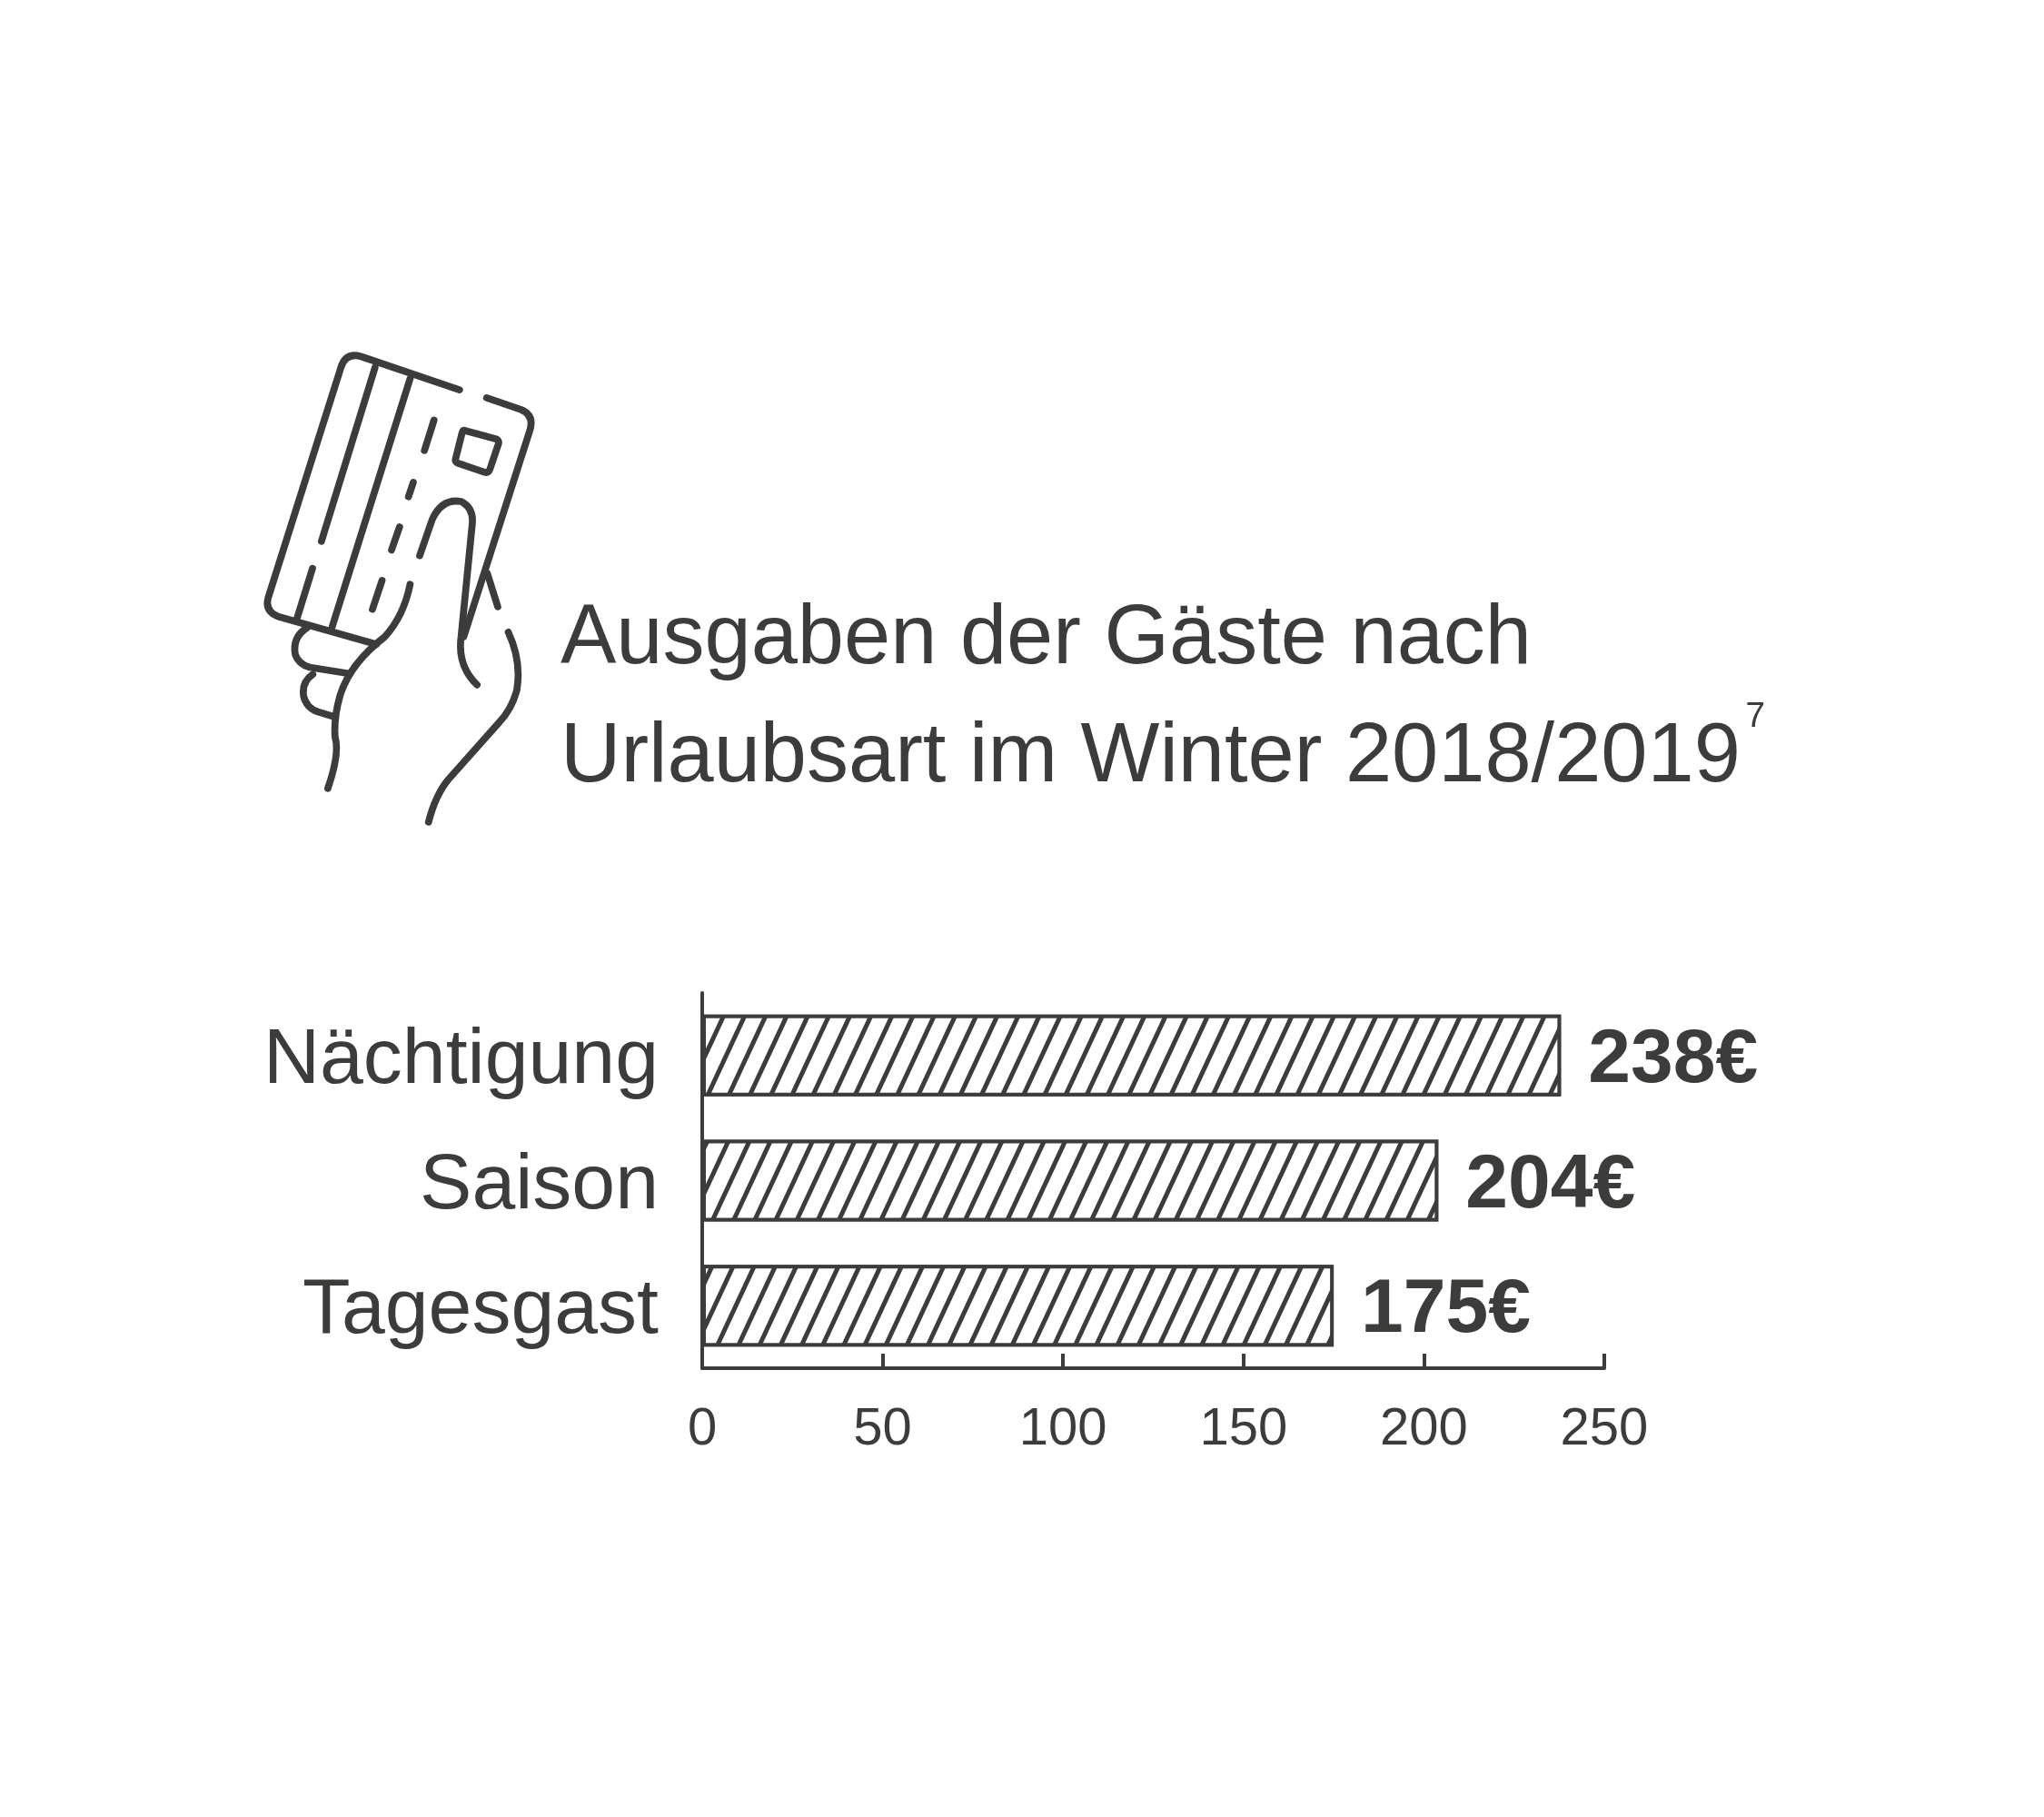 Image resolution: width=2044 pixels, height=1817 pixels. I want to click on data-label: 175€, so click(1446, 1306).